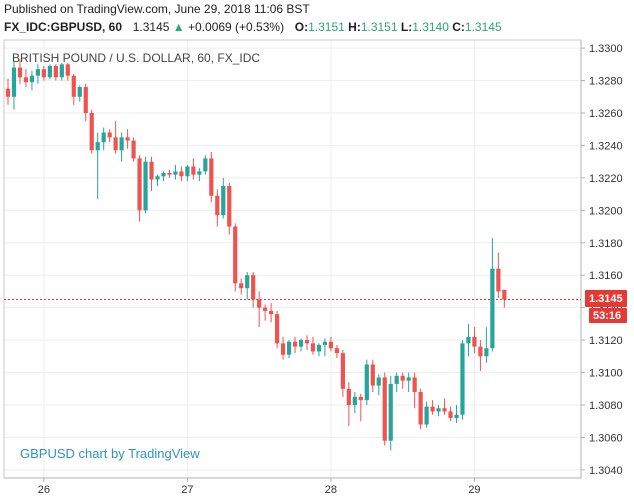 The height and width of the screenshot is (500, 634). Describe the element at coordinates (606, 374) in the screenshot. I see `price-tick-label: 1.3100` at that location.